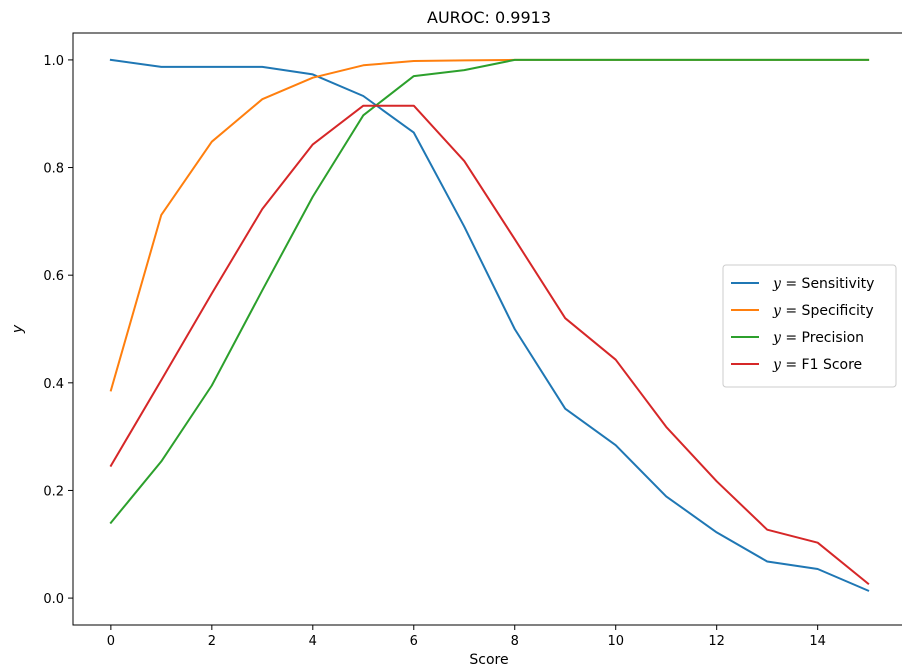 This screenshot has height=668, width=902. What do you see at coordinates (414, 641) in the screenshot?
I see `x-tick-label: 6` at bounding box center [414, 641].